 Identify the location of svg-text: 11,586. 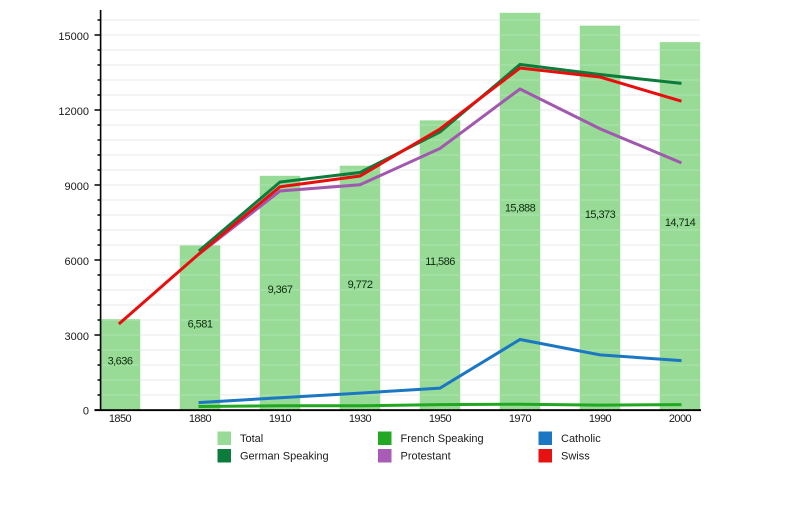
(440, 262).